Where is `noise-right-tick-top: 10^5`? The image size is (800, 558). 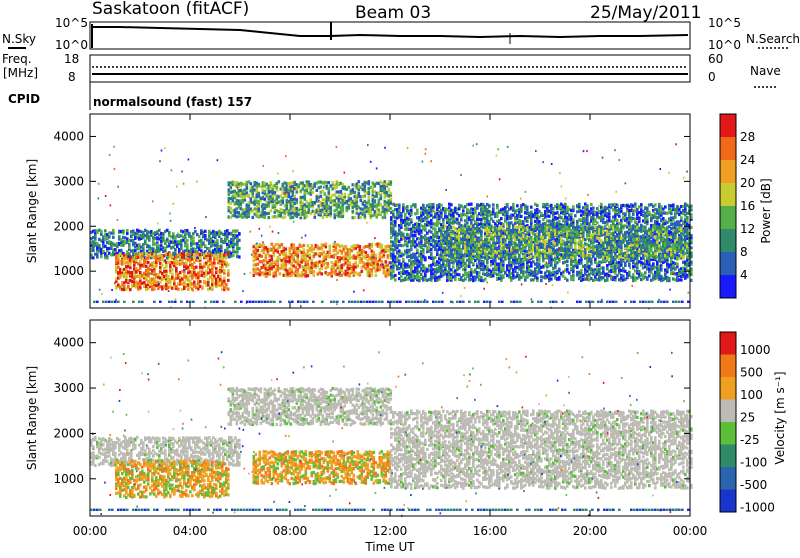 noise-right-tick-top: 10^5 is located at coordinates (724, 23).